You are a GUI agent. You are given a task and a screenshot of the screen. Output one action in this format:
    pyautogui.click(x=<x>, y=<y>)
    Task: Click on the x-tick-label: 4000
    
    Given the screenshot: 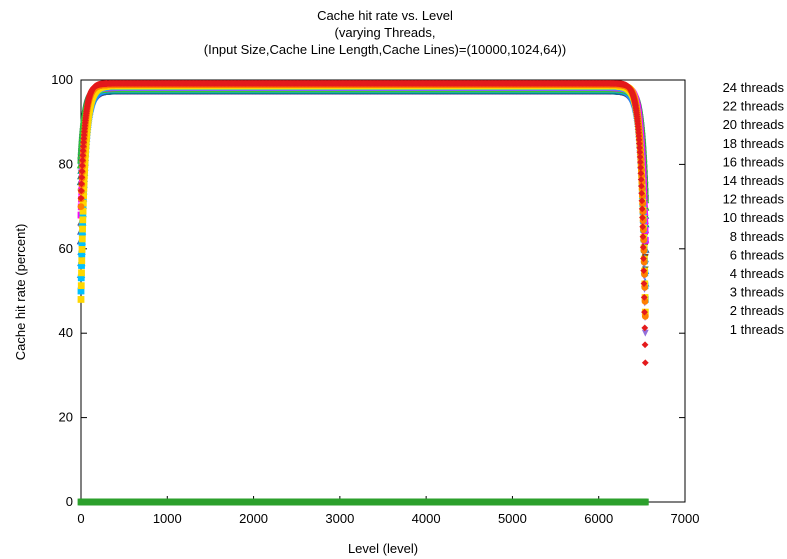 What is the action you would take?
    pyautogui.click(x=426, y=518)
    